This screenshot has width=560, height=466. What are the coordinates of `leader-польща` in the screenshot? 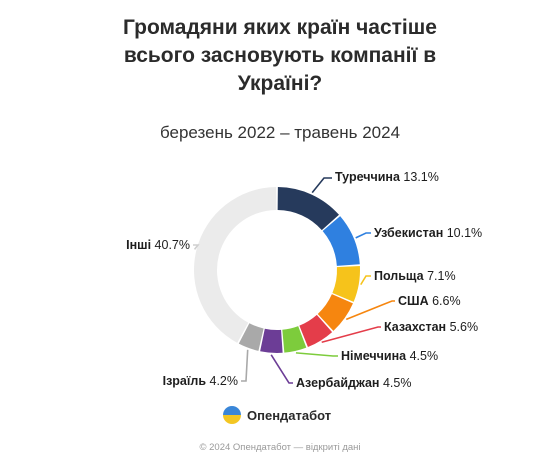 It's located at (365, 280).